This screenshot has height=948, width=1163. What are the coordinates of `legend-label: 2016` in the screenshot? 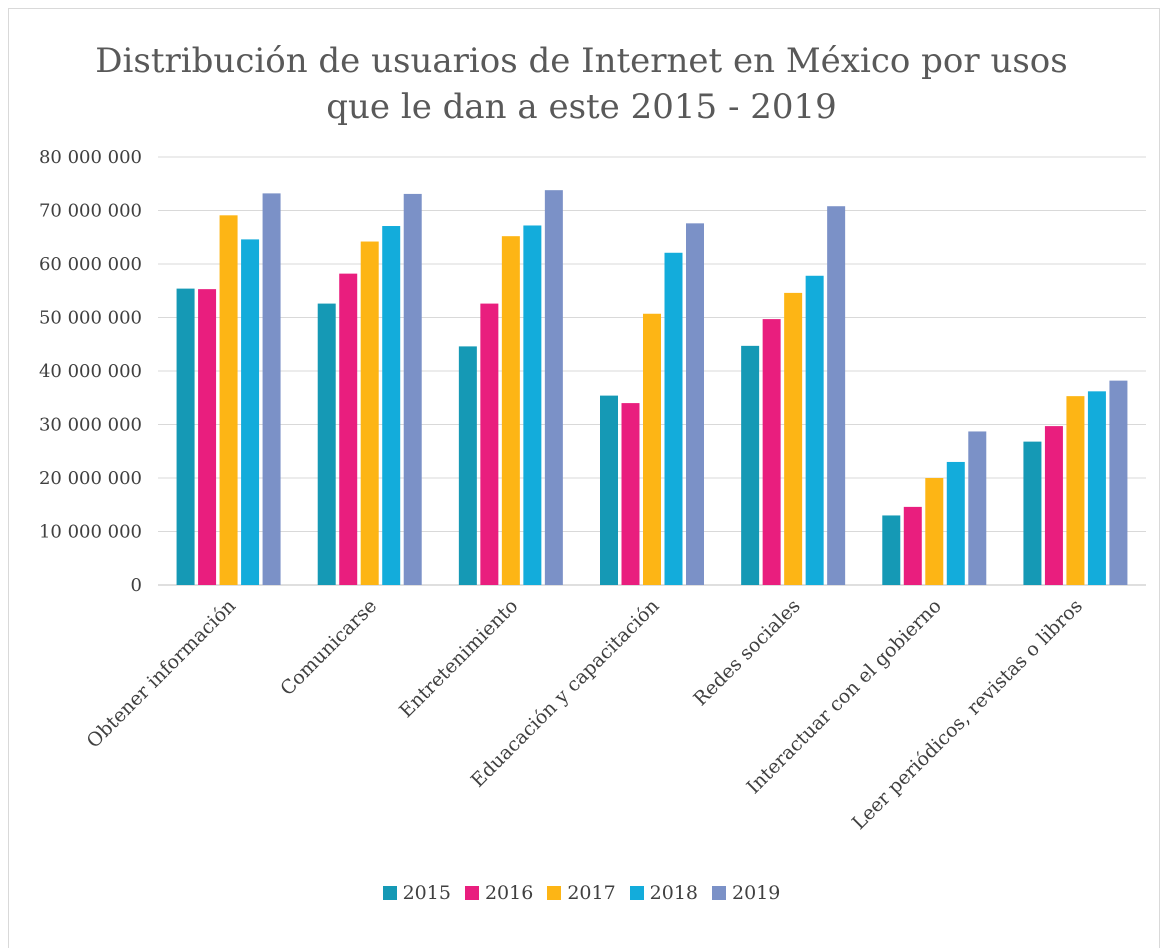 It's located at (509, 893).